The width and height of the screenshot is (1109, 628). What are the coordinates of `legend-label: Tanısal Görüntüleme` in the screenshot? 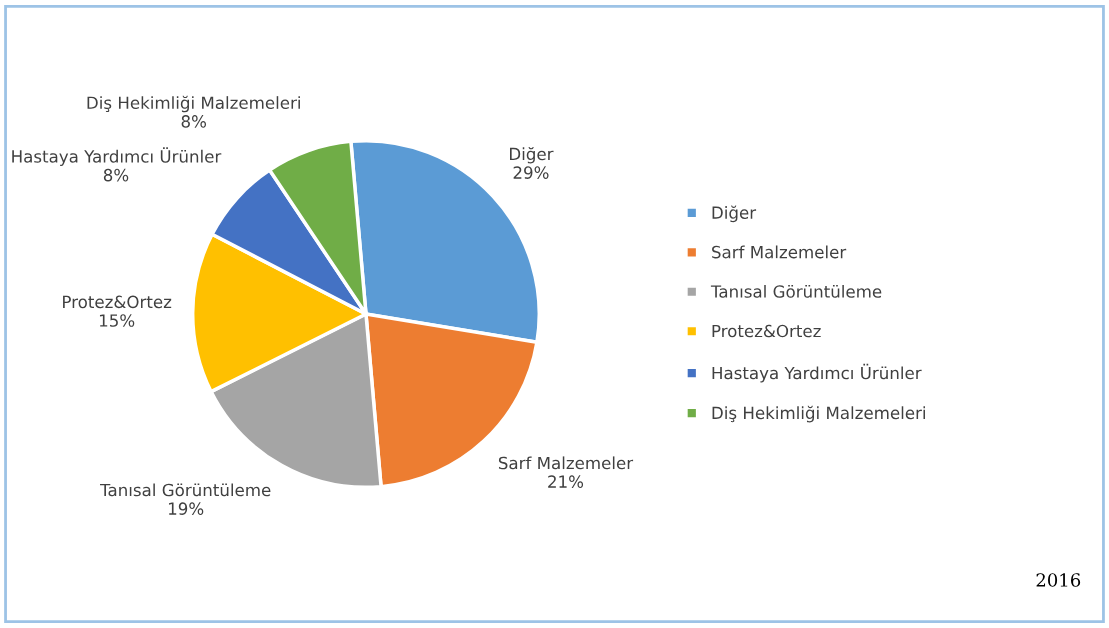 It's located at (796, 291).